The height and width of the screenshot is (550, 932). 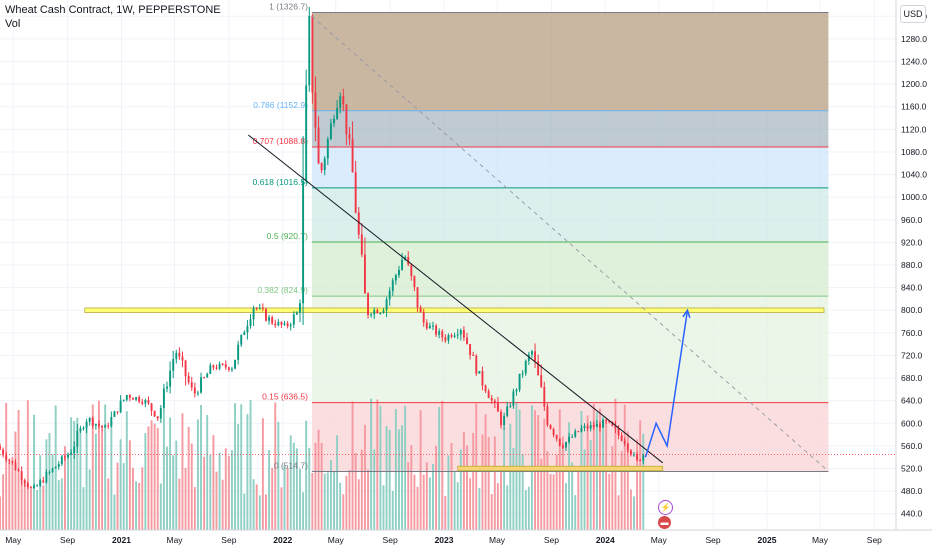 I want to click on price-tick-label: 600.0, so click(x=912, y=423).